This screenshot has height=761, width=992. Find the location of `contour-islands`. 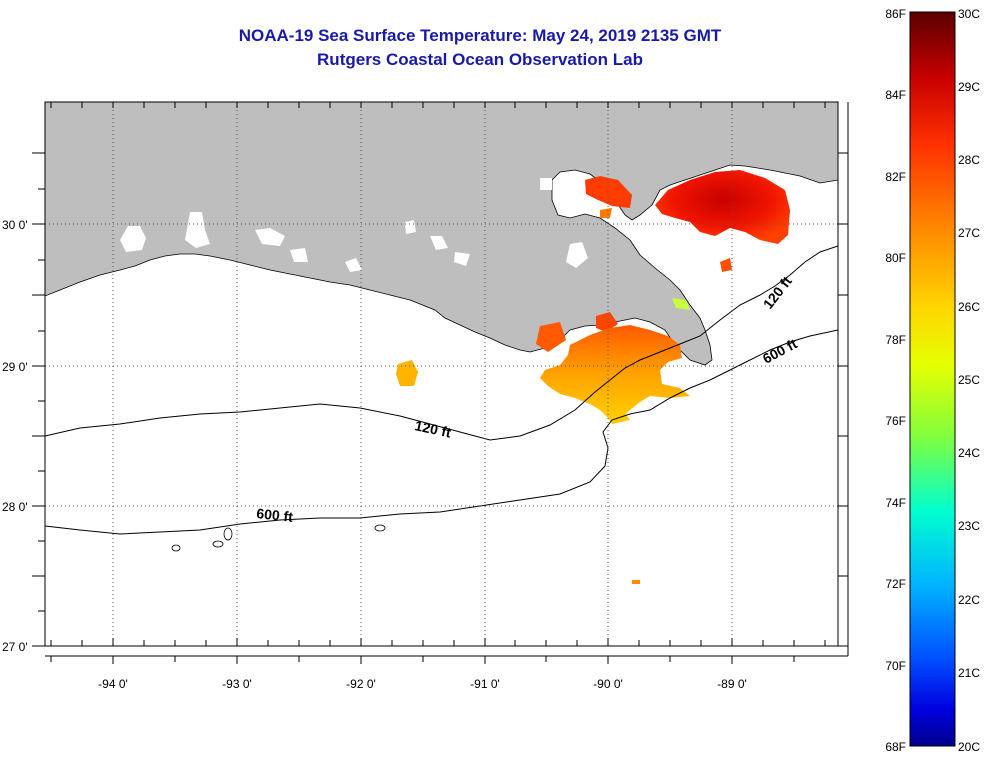

contour-islands is located at coordinates (278, 538).